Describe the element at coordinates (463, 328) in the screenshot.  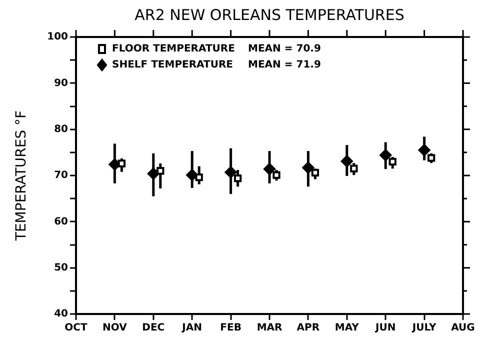
I see `x-tick-label: AUG` at that location.